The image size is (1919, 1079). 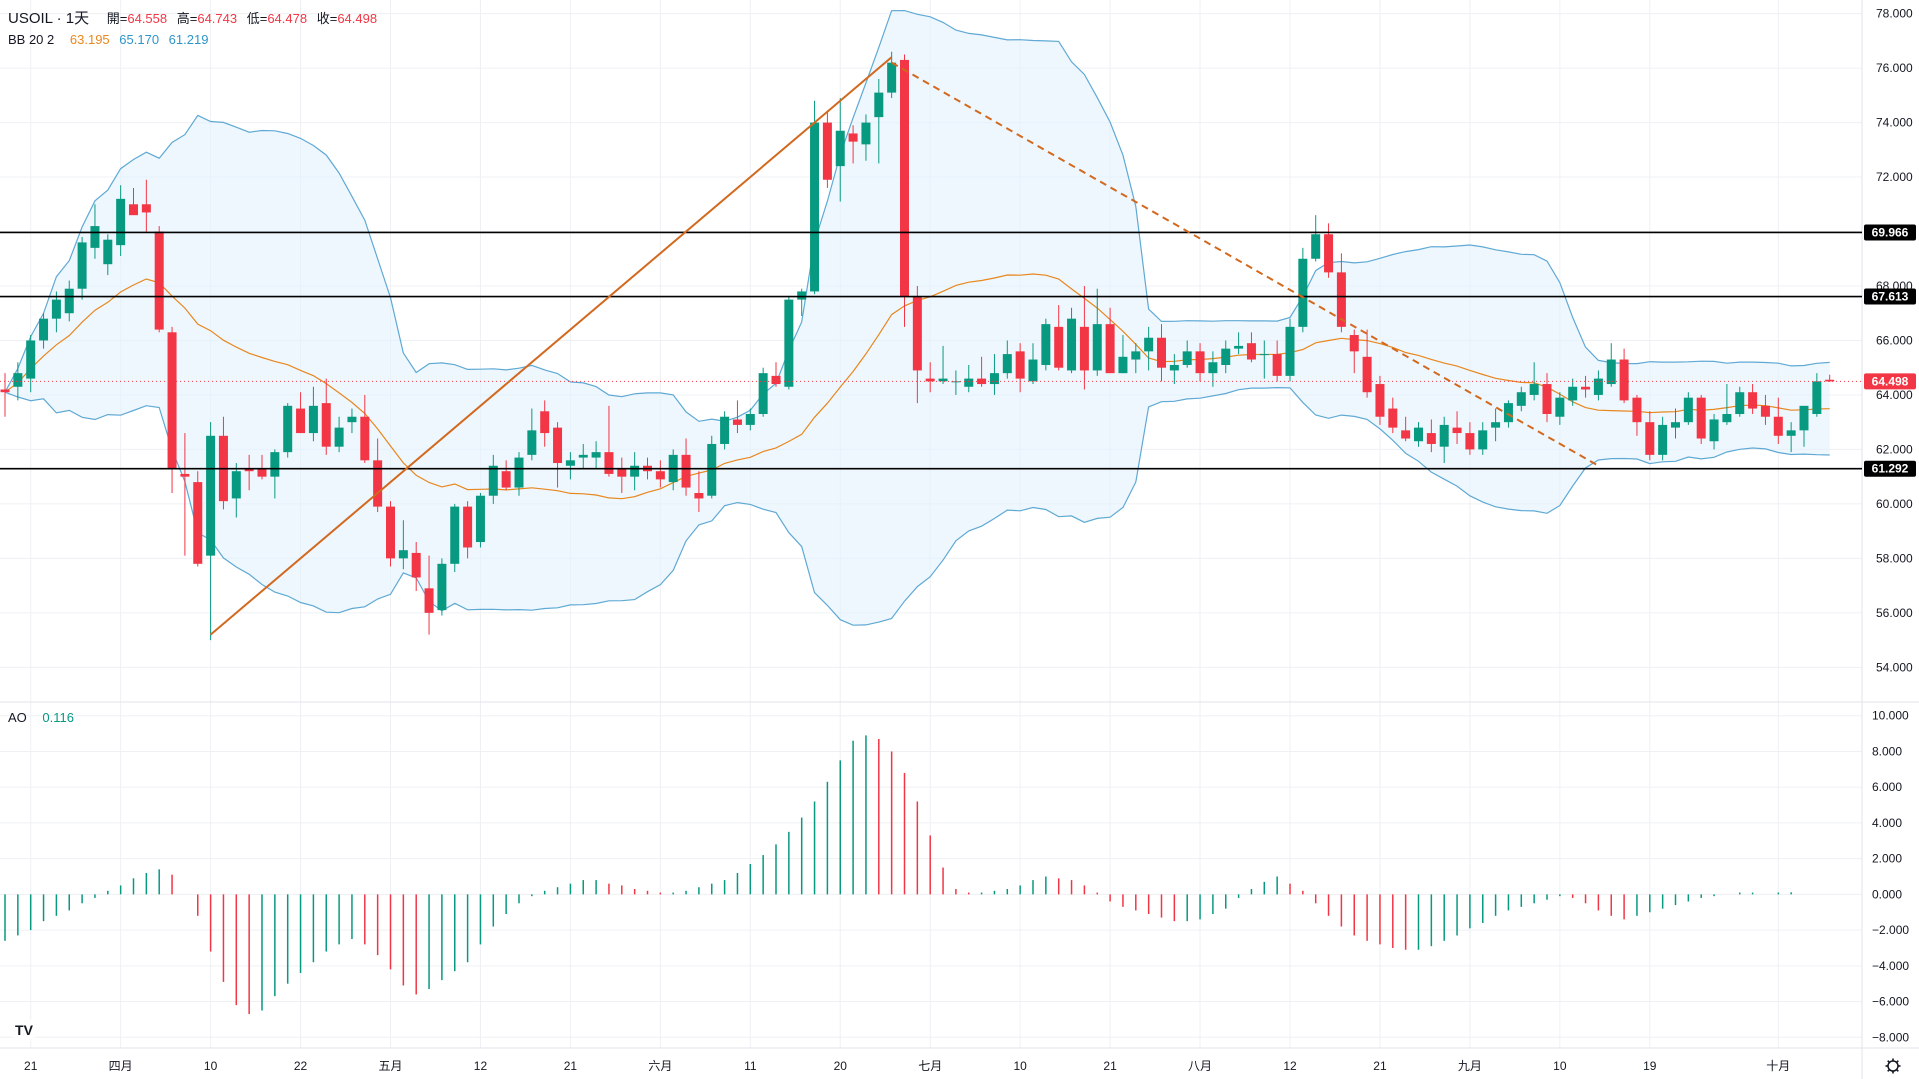 I want to click on level-badge-text: 67.613, so click(x=1890, y=297).